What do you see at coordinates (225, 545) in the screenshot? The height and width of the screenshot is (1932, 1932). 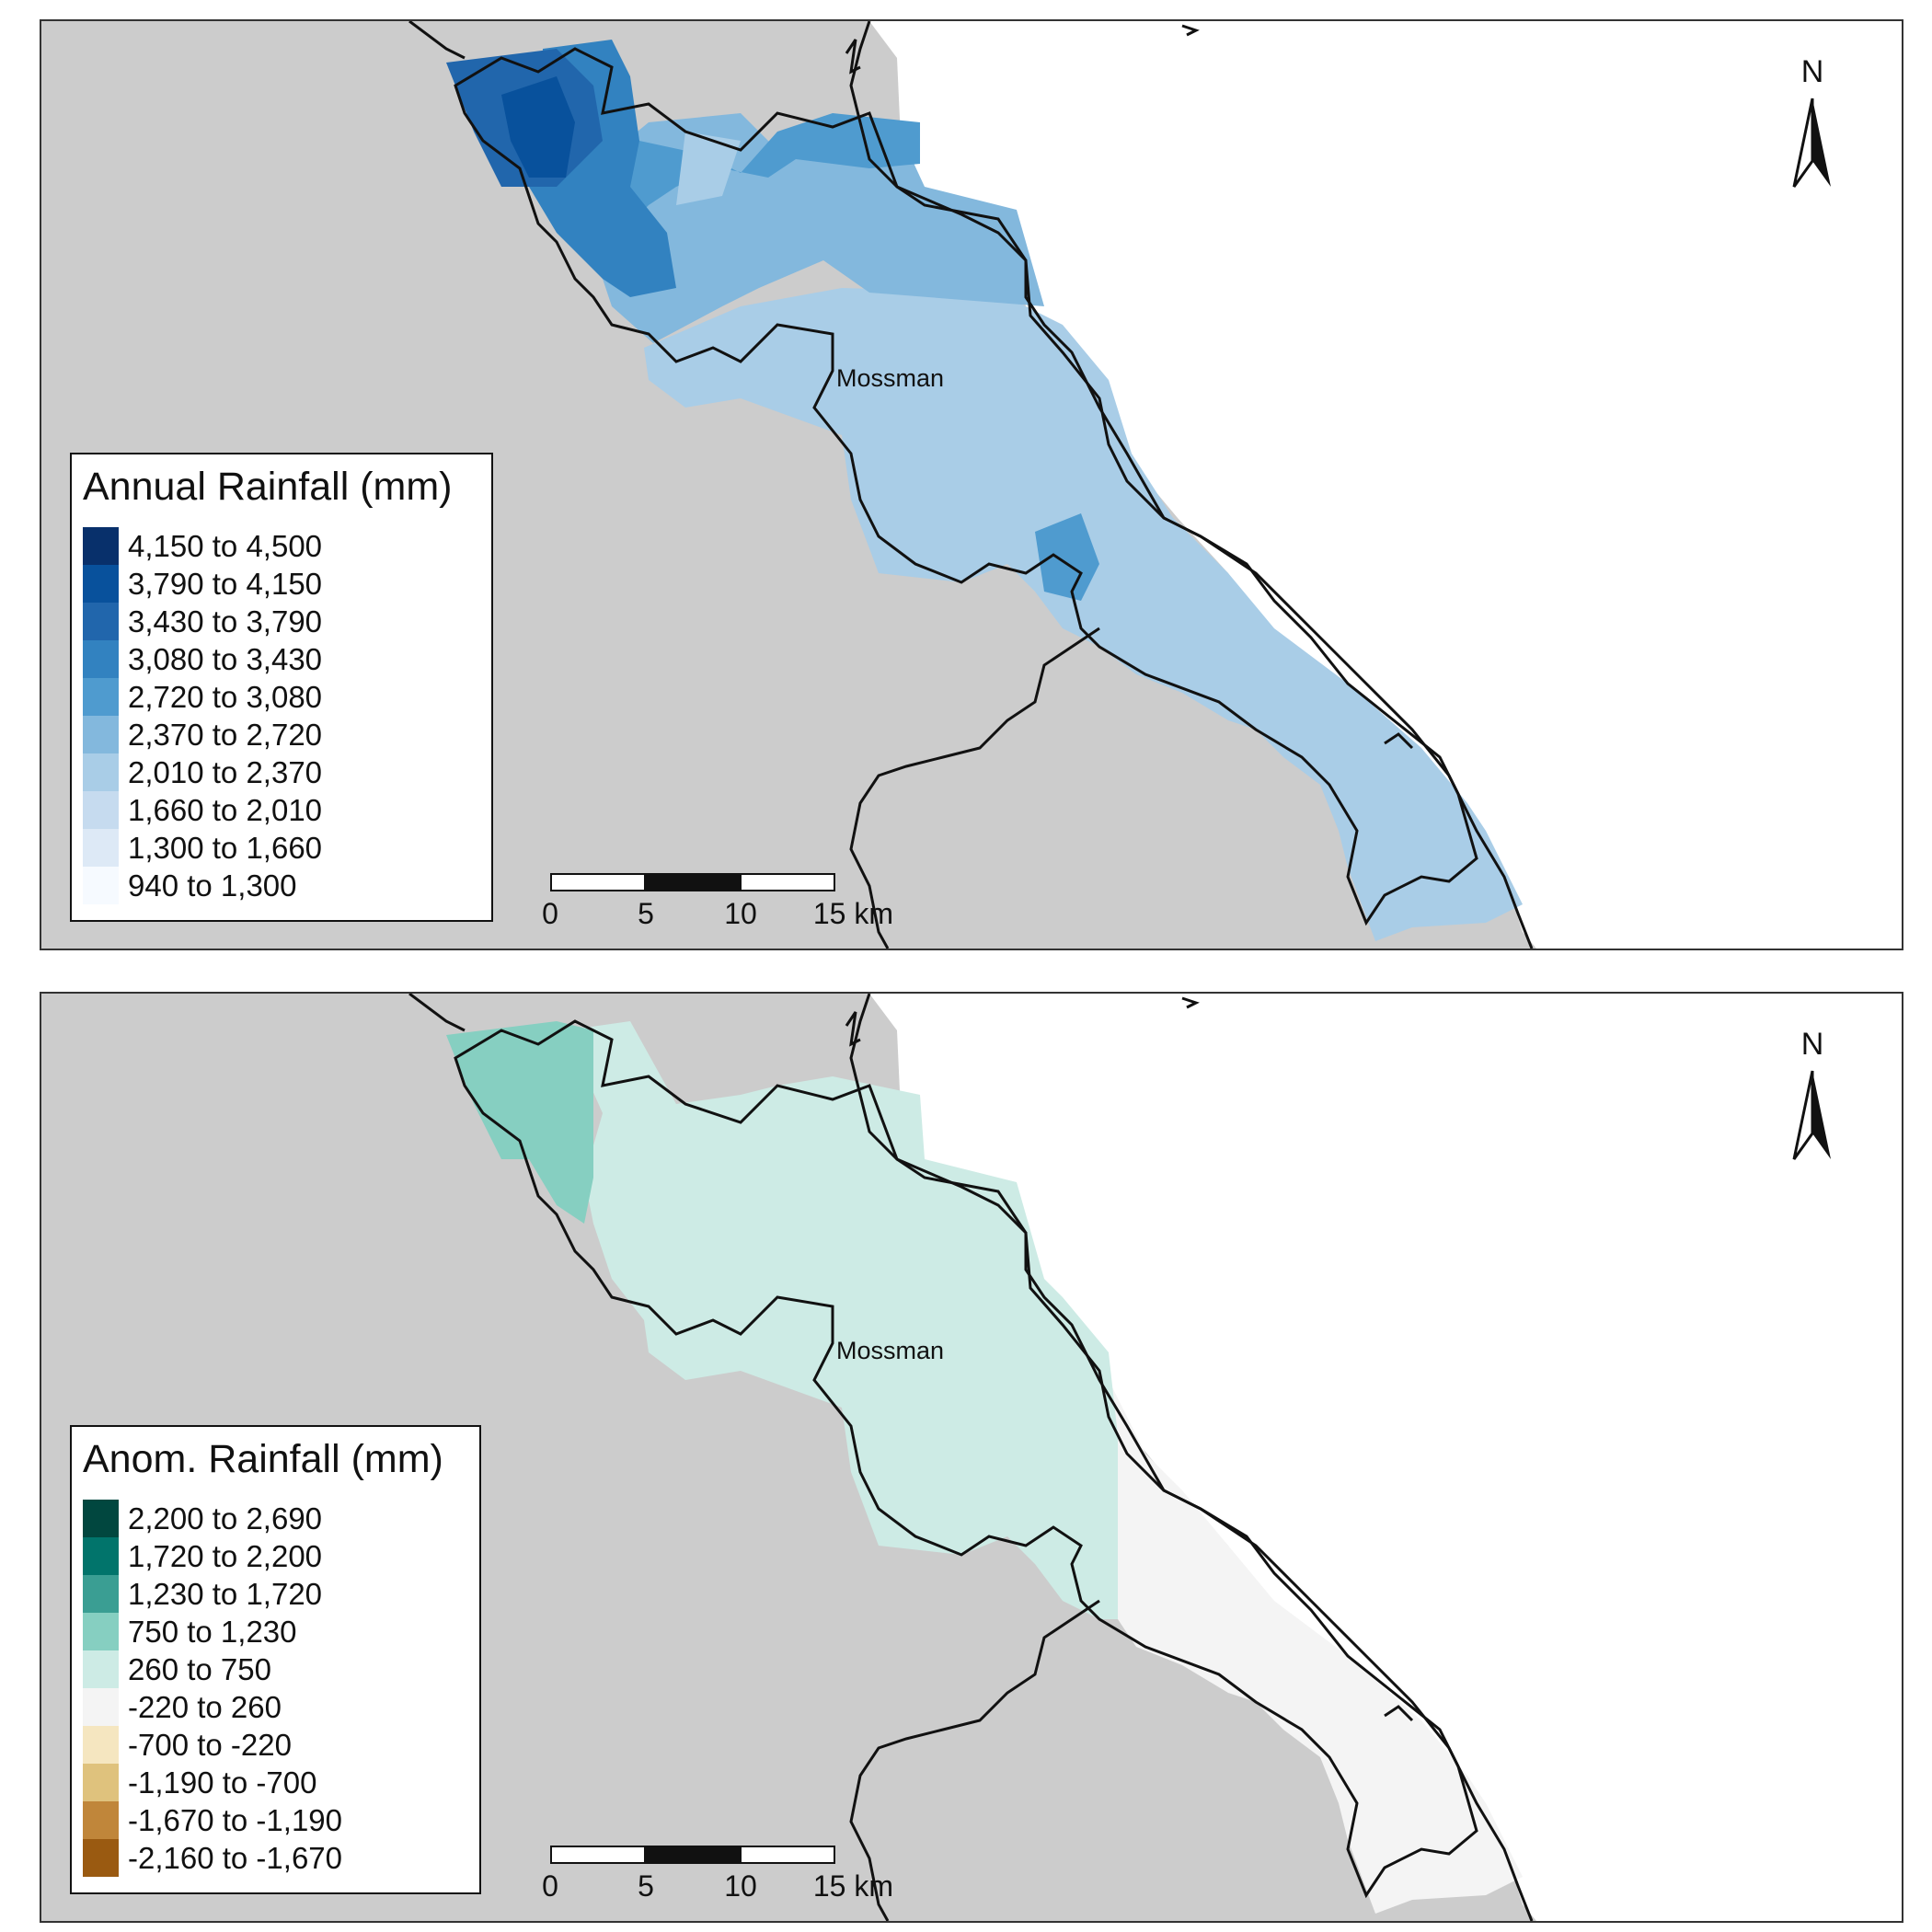 I see `legend-label: 4,150 to 4,500` at bounding box center [225, 545].